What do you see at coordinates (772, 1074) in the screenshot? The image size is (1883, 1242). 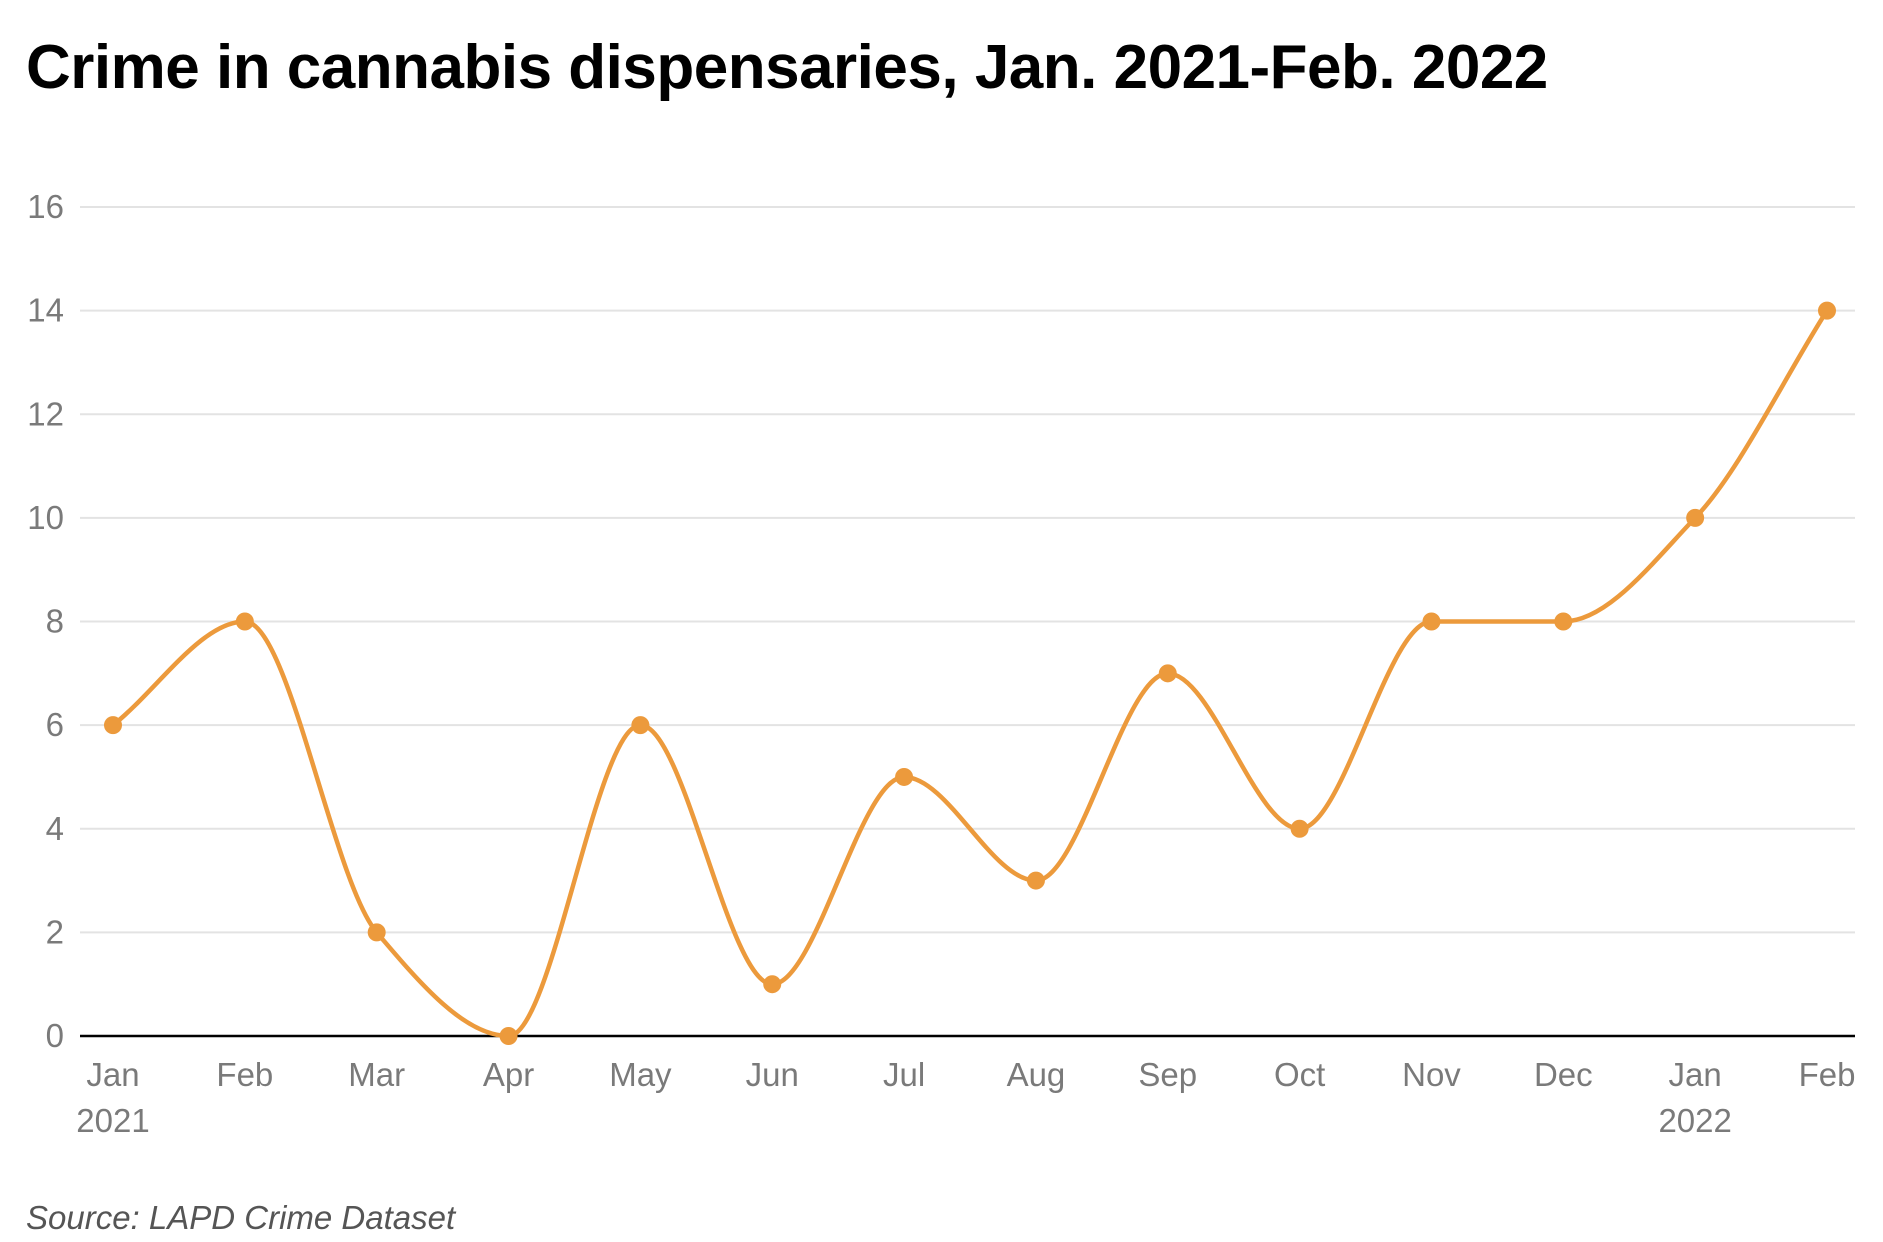 I see `x-tick-label: Jun` at bounding box center [772, 1074].